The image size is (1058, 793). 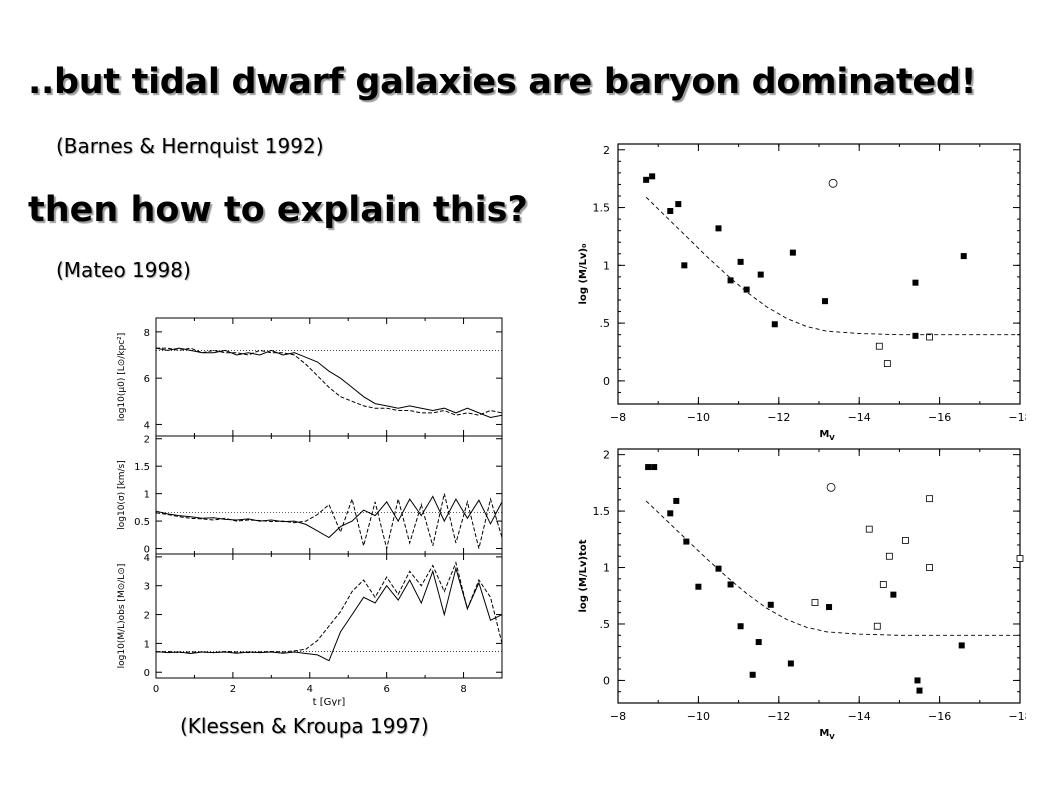 I want to click on citation-klessen-kroupa: (Klessen & Kroupa 1997), so click(x=304, y=726).